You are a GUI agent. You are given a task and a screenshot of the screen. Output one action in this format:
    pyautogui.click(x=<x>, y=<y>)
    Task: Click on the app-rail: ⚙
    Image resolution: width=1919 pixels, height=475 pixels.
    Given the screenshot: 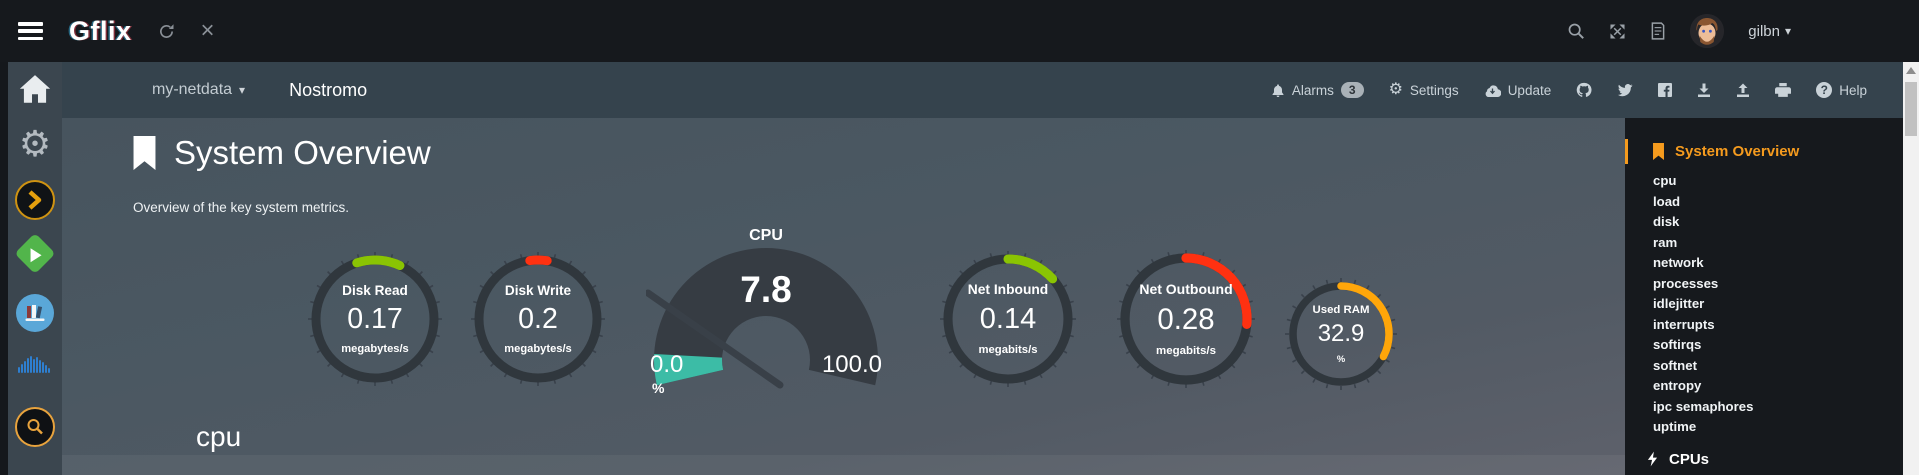 What is the action you would take?
    pyautogui.click(x=31, y=268)
    